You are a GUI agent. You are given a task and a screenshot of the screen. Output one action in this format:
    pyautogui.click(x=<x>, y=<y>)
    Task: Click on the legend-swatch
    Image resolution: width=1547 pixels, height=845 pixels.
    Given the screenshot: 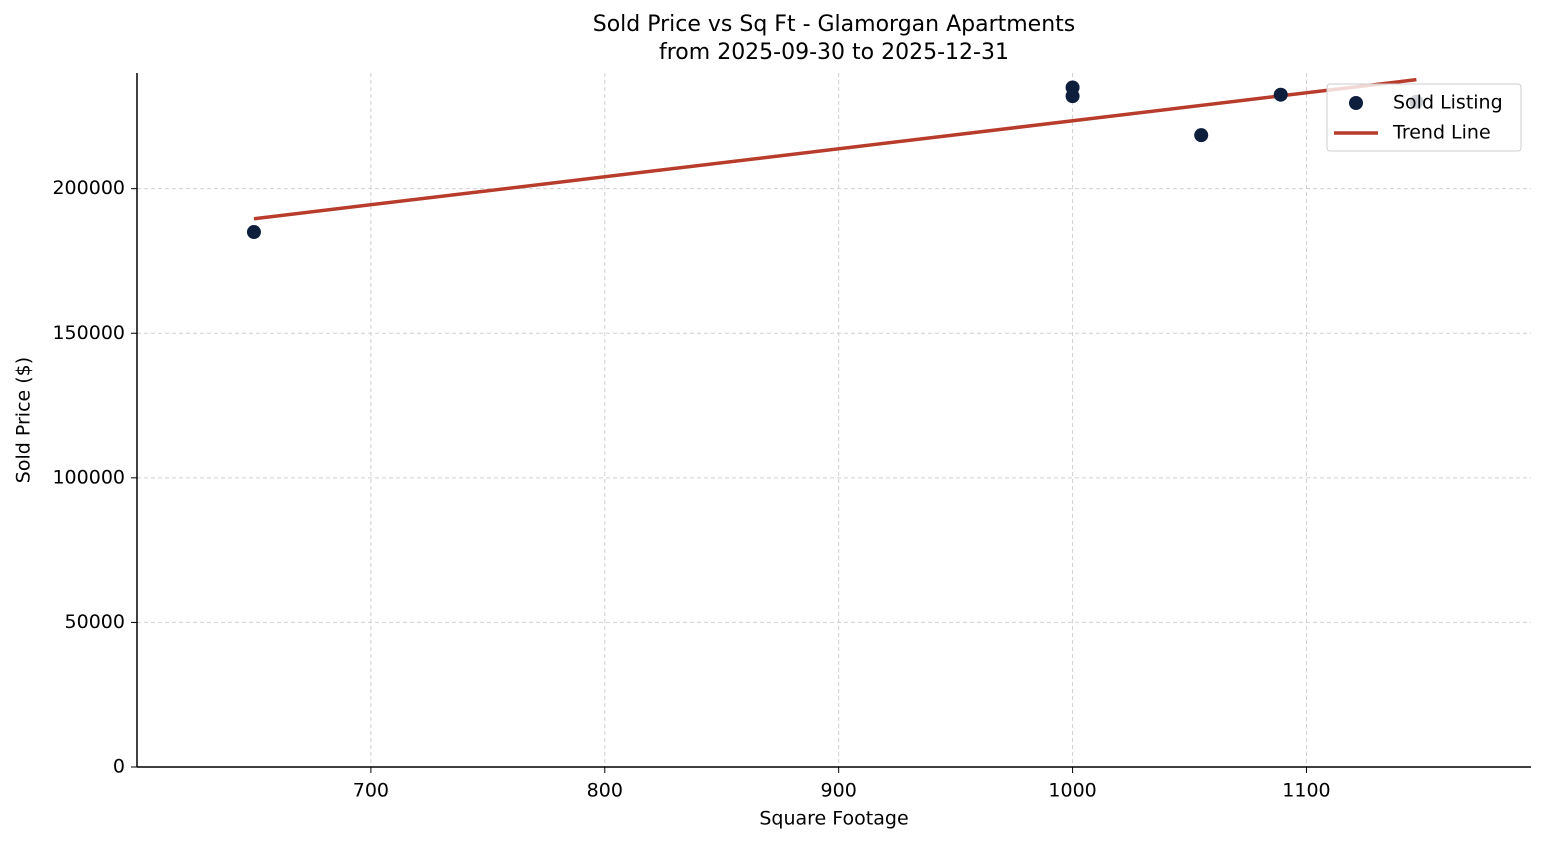 What is the action you would take?
    pyautogui.click(x=1356, y=103)
    